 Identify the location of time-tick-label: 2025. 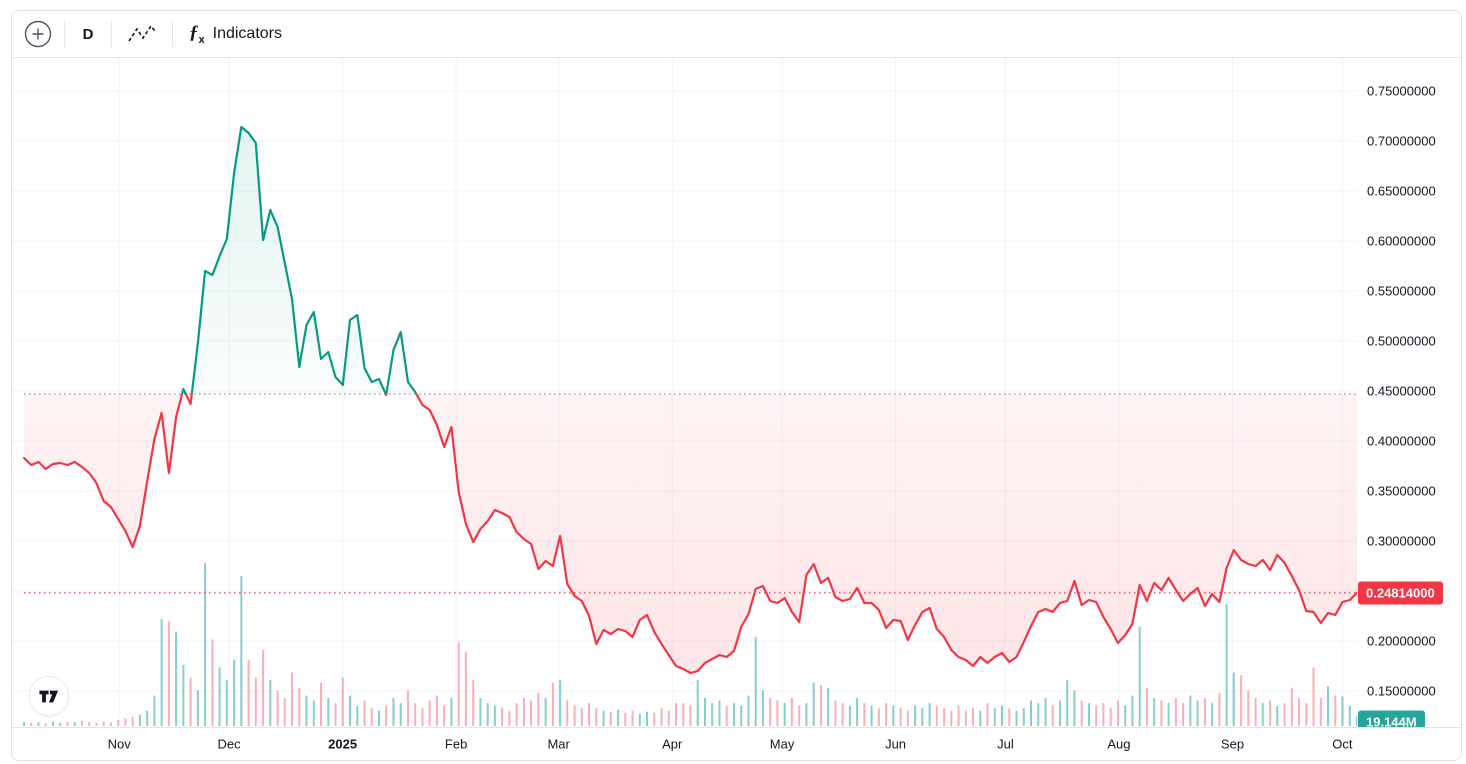
(343, 744).